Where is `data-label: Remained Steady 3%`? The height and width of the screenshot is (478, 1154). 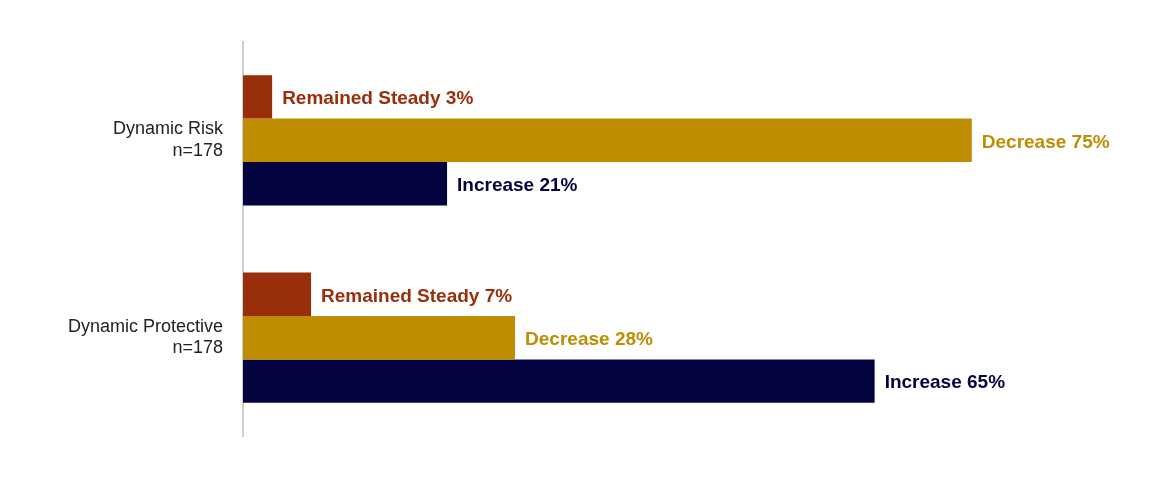
data-label: Remained Steady 3% is located at coordinates (378, 98).